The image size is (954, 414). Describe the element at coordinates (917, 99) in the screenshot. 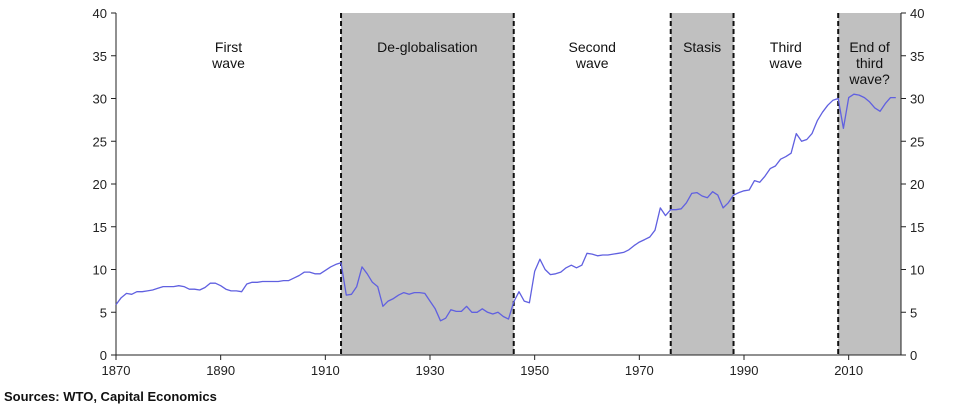

I see `y-tick-label-right-30: 30` at that location.